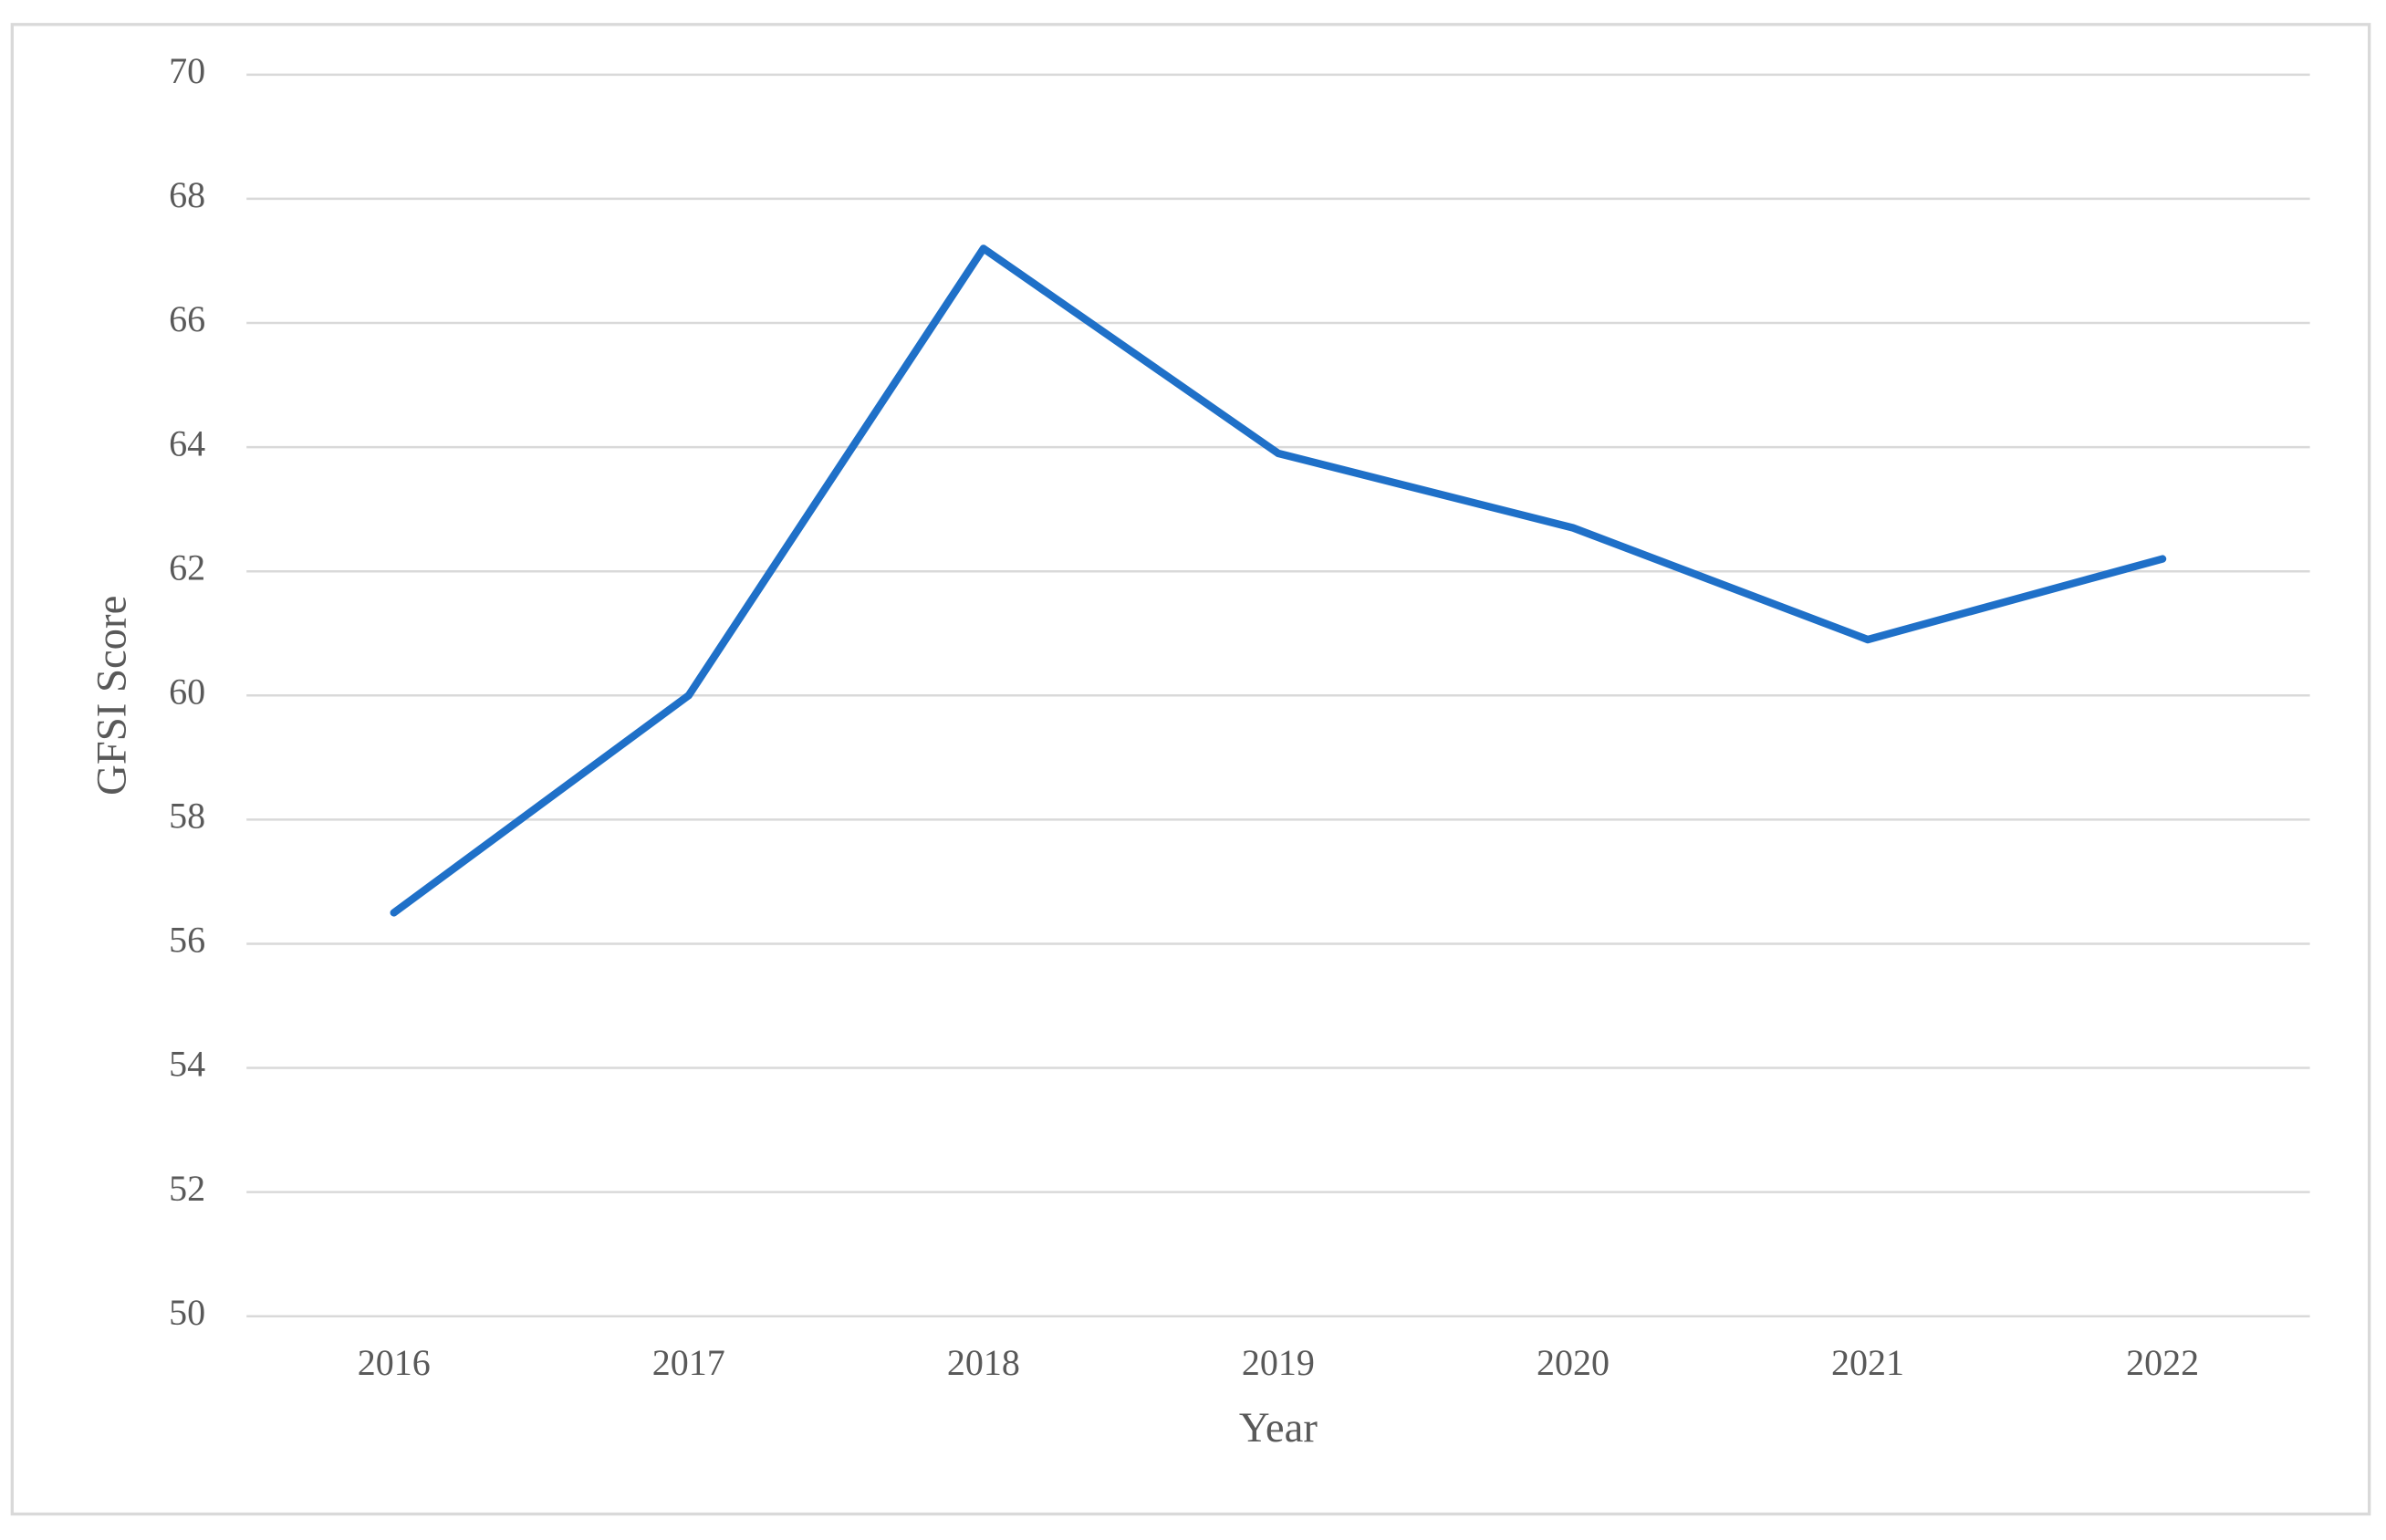  What do you see at coordinates (688, 1362) in the screenshot?
I see `x-tick-label: 2017` at bounding box center [688, 1362].